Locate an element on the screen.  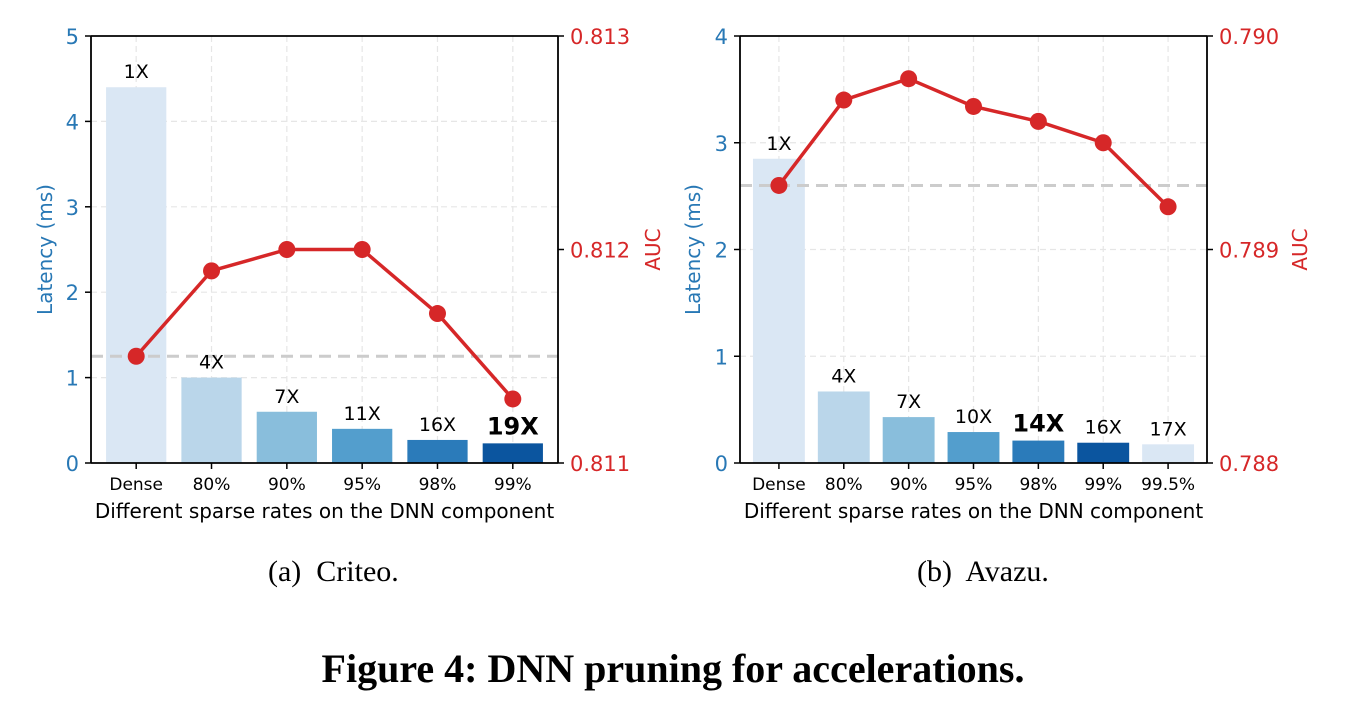
speedup-label: 11X is located at coordinates (362, 414).